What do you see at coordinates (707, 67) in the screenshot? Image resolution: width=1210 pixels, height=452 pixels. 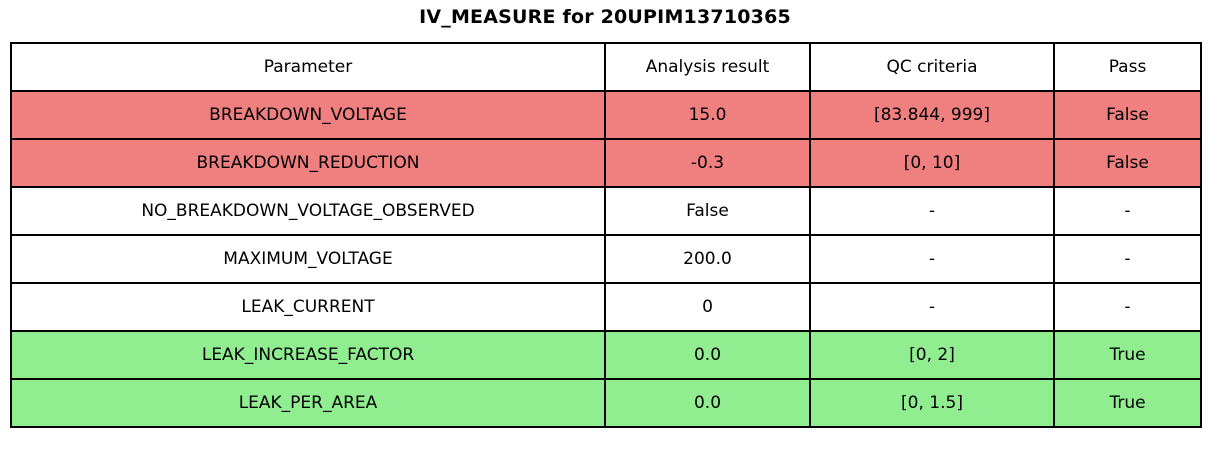 I see `header-analysis-result: Analysis result` at bounding box center [707, 67].